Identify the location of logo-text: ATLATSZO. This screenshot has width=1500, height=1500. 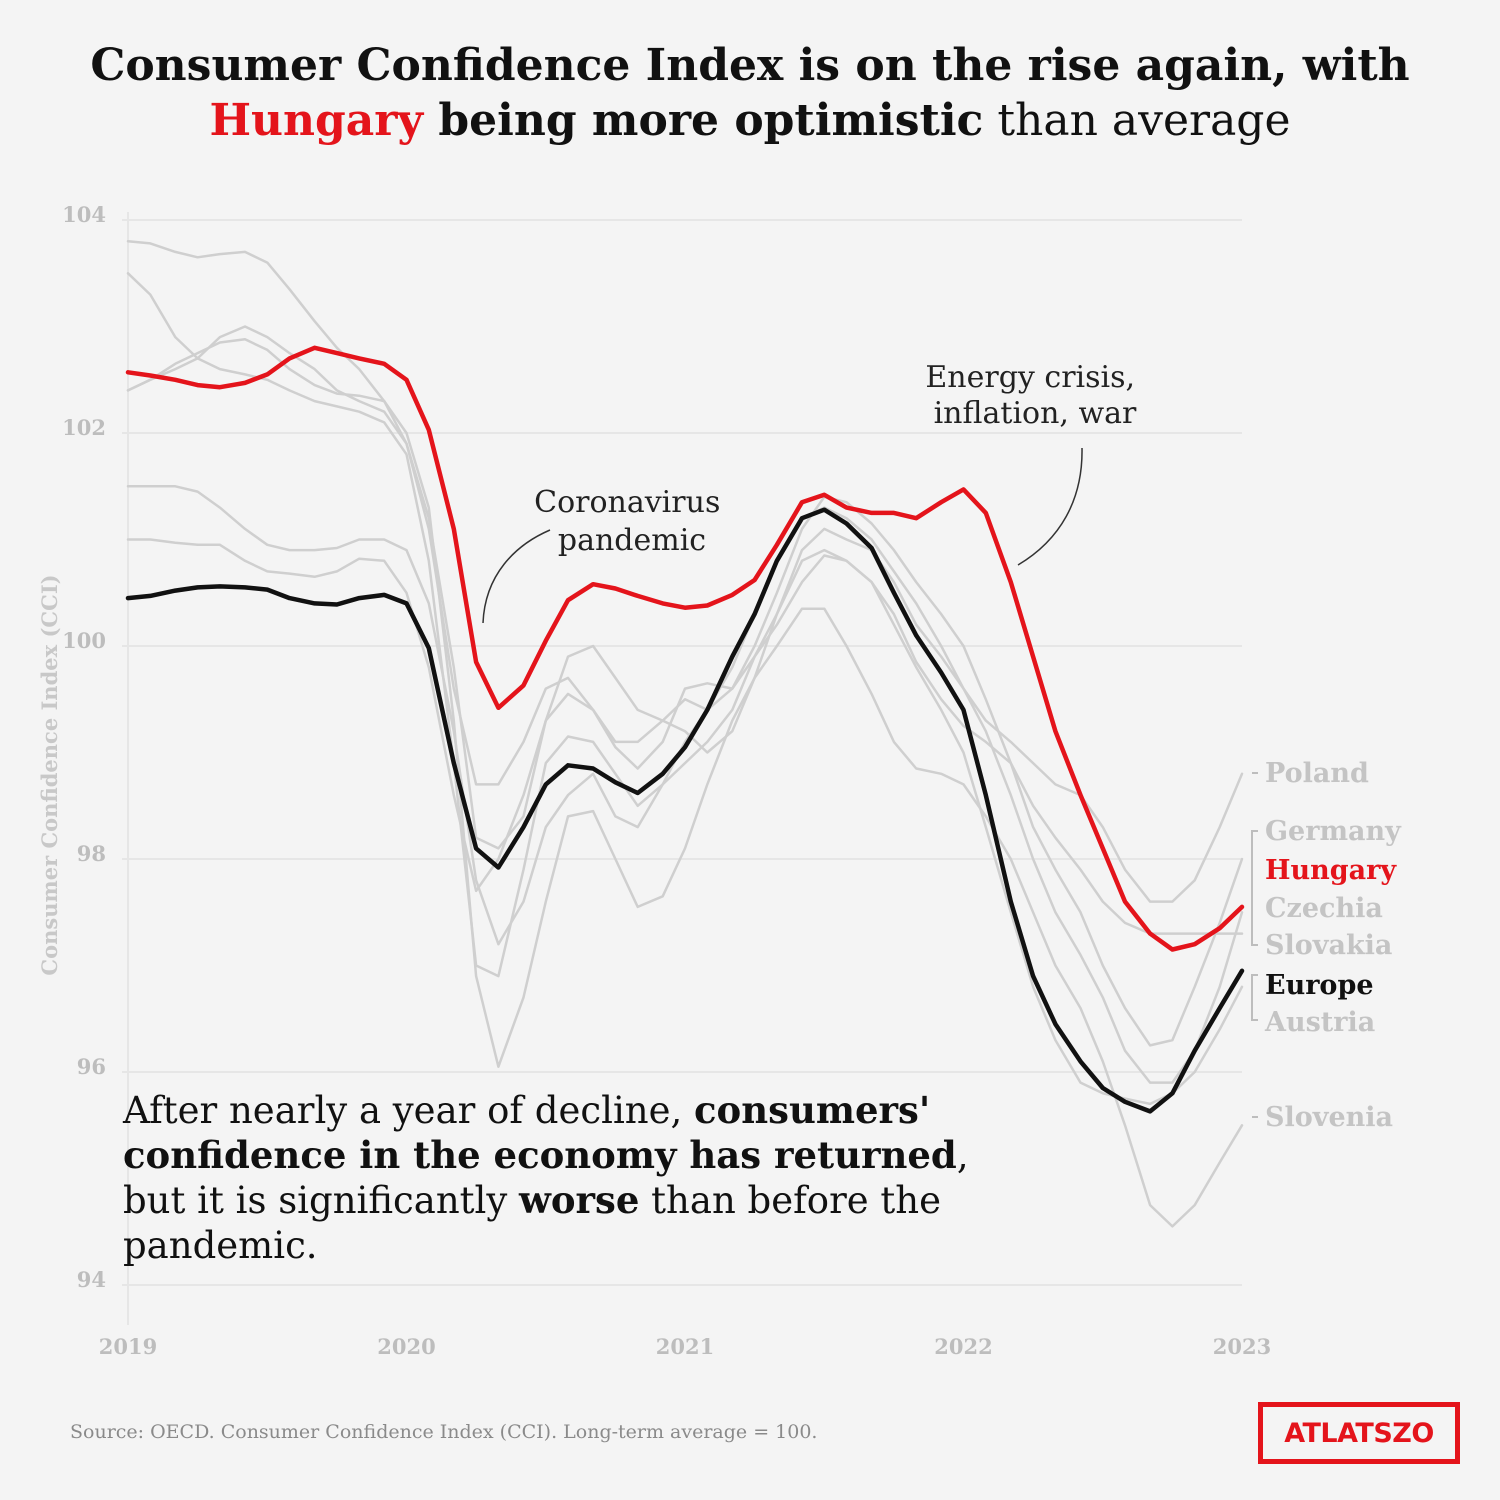
(1359, 1433).